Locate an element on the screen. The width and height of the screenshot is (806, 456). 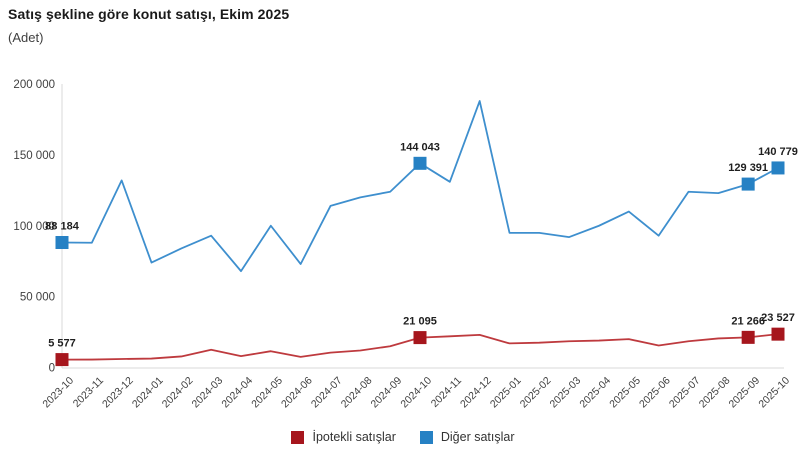
data-point-label: 23 527 is located at coordinates (778, 318).